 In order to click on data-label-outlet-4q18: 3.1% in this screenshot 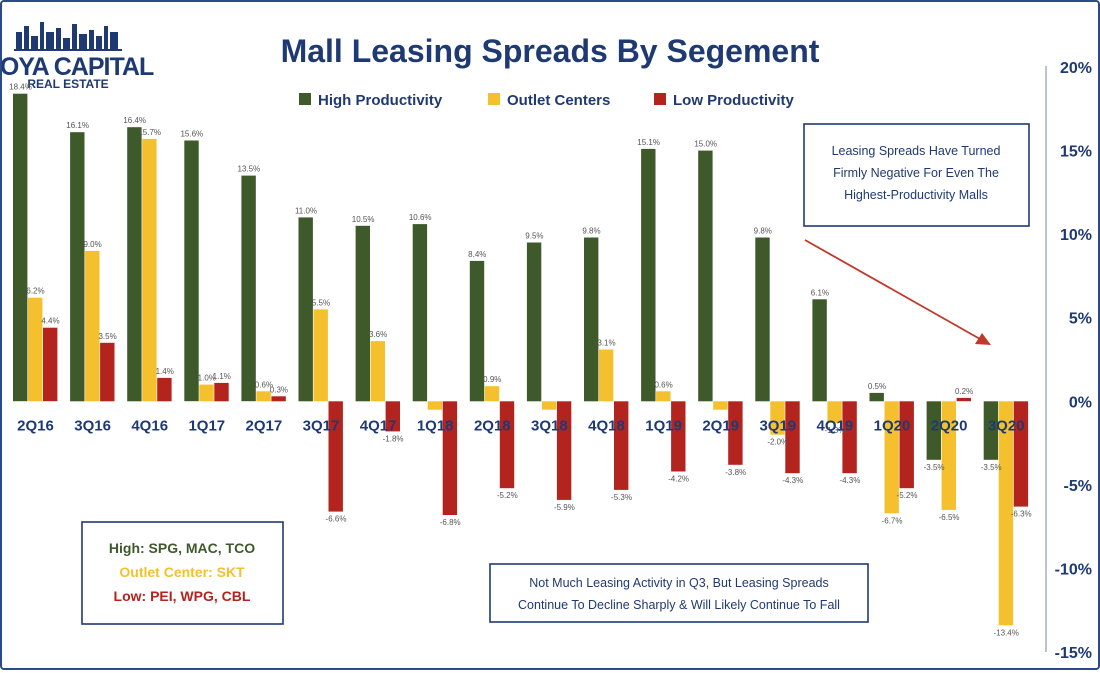, I will do `click(606, 343)`.